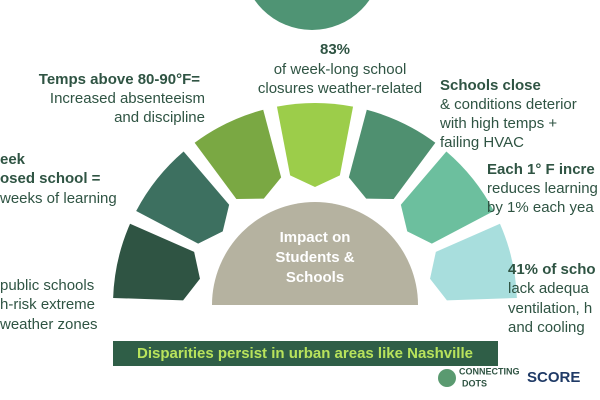 Image resolution: width=600 pixels, height=400 pixels. Describe the element at coordinates (546, 327) in the screenshot. I see `low-right-line: and cooling` at that location.